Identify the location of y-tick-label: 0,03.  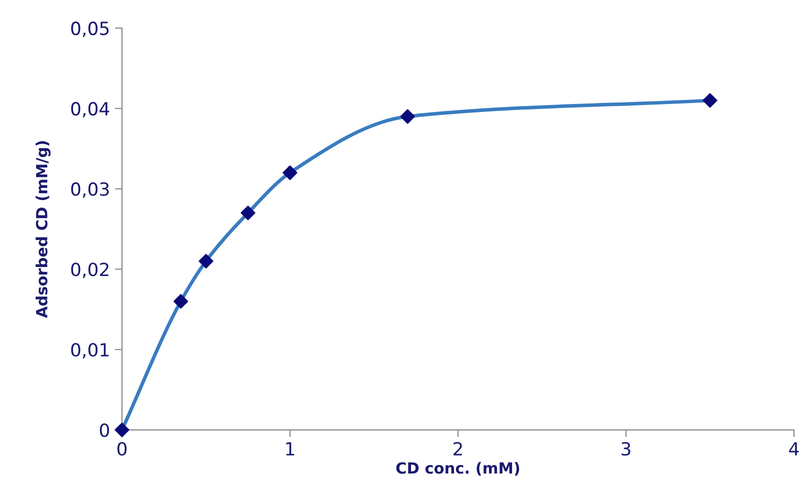
(90, 190).